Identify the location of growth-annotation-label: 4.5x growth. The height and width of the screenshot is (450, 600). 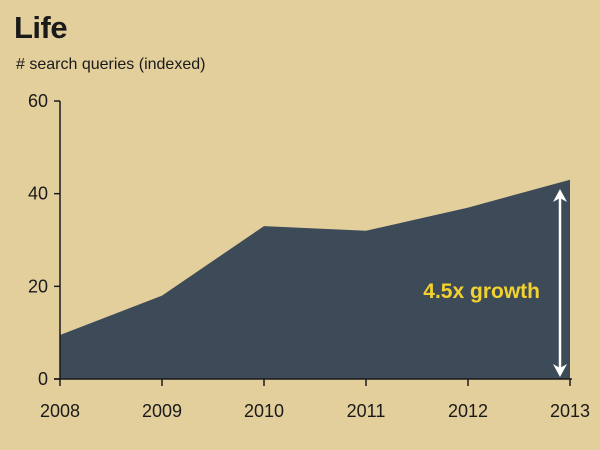
(481, 291).